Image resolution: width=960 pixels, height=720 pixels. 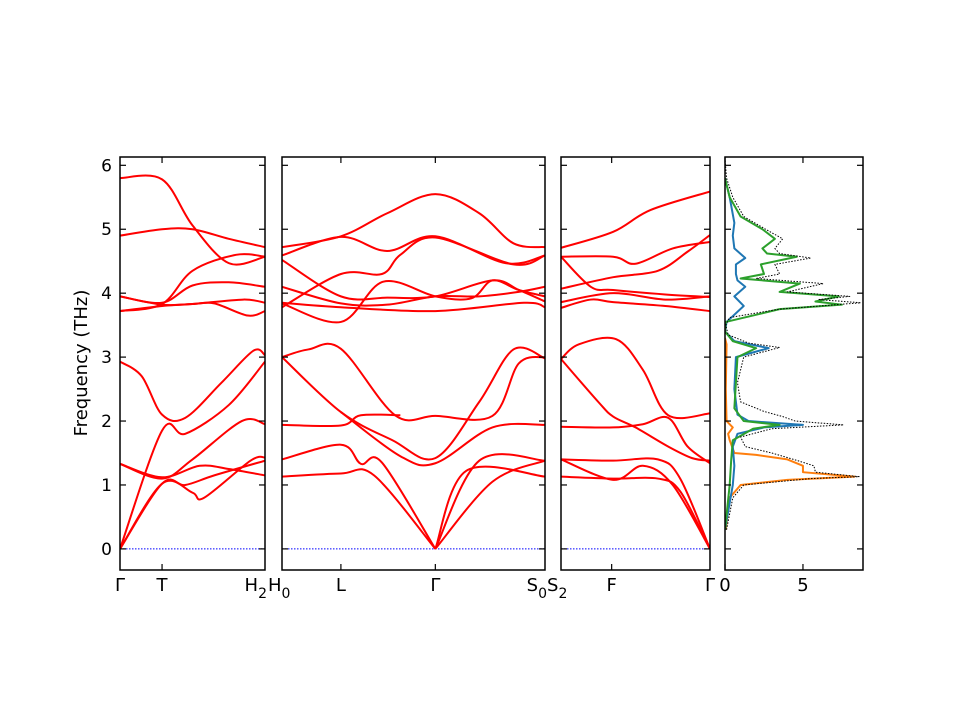 I want to click on x-tick-label-l: L, so click(x=341, y=585).